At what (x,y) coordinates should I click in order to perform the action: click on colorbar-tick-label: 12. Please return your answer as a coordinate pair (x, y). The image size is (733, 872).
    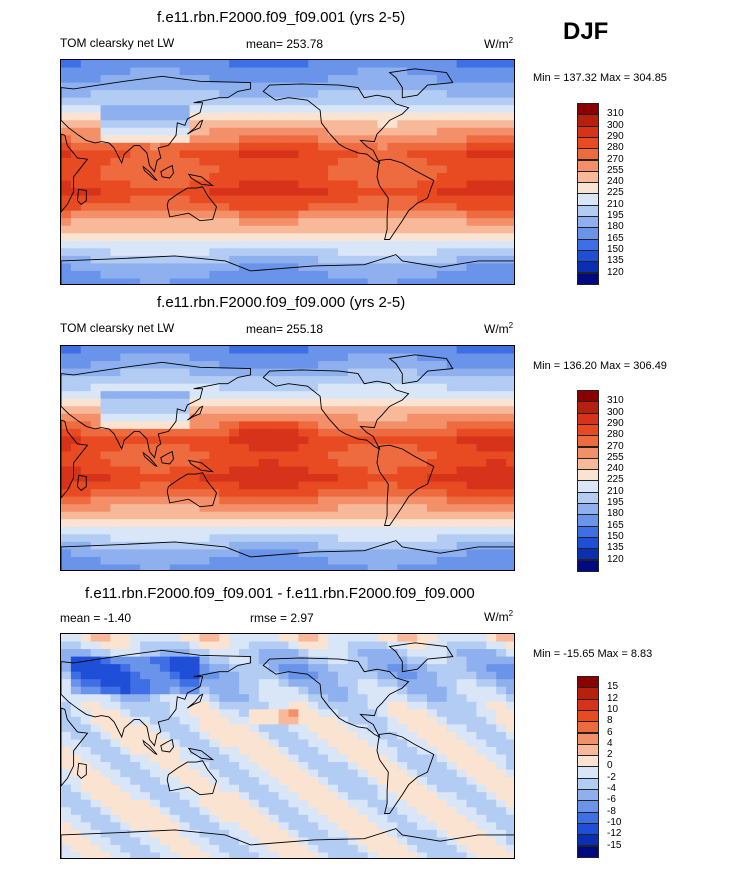
    Looking at the image, I should click on (613, 698).